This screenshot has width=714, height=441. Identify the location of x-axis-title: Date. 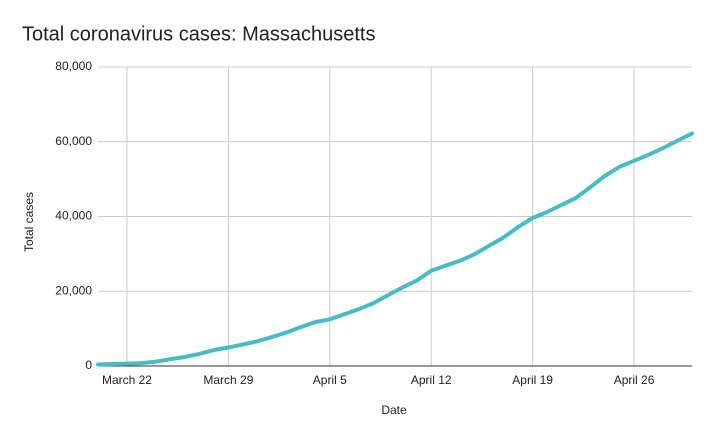
(394, 410).